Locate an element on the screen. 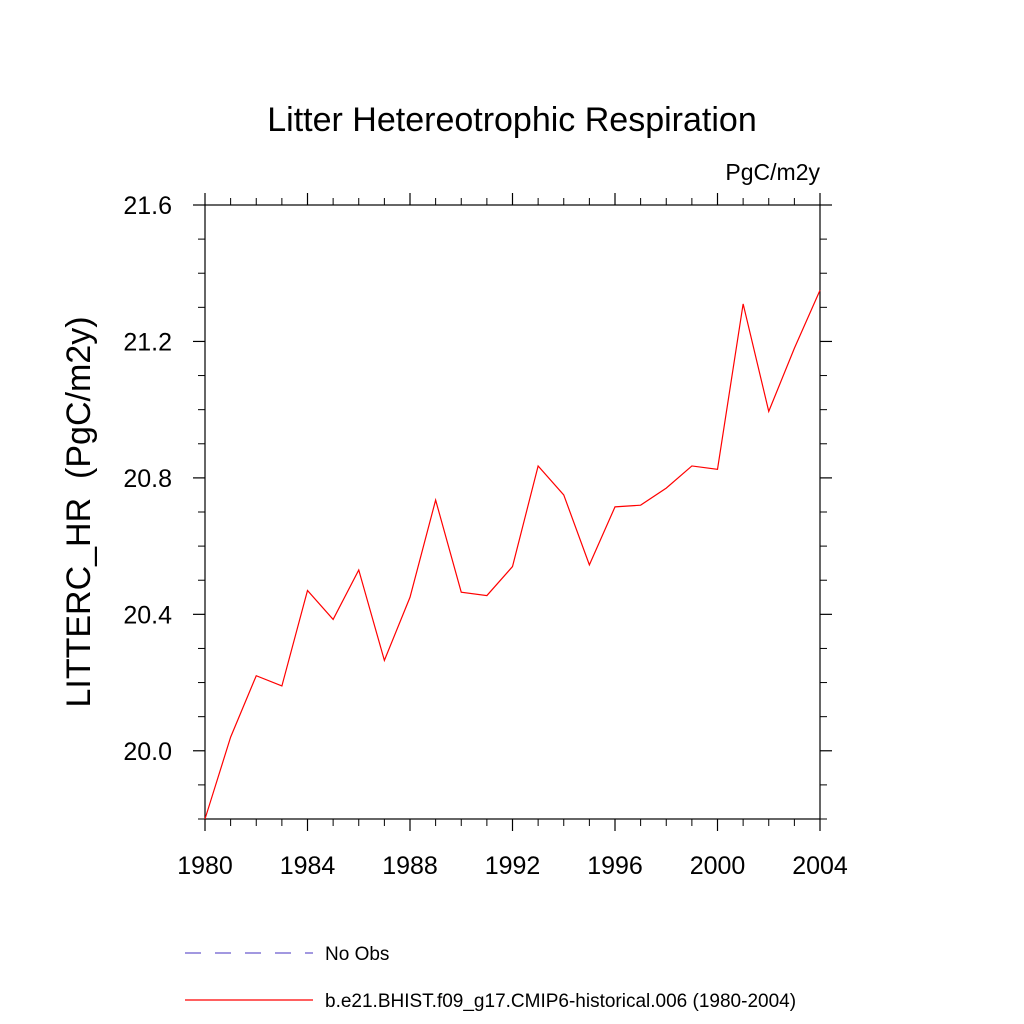 This screenshot has height=1024, width=1024. x-tick-label-2004: 2004 is located at coordinates (820, 866).